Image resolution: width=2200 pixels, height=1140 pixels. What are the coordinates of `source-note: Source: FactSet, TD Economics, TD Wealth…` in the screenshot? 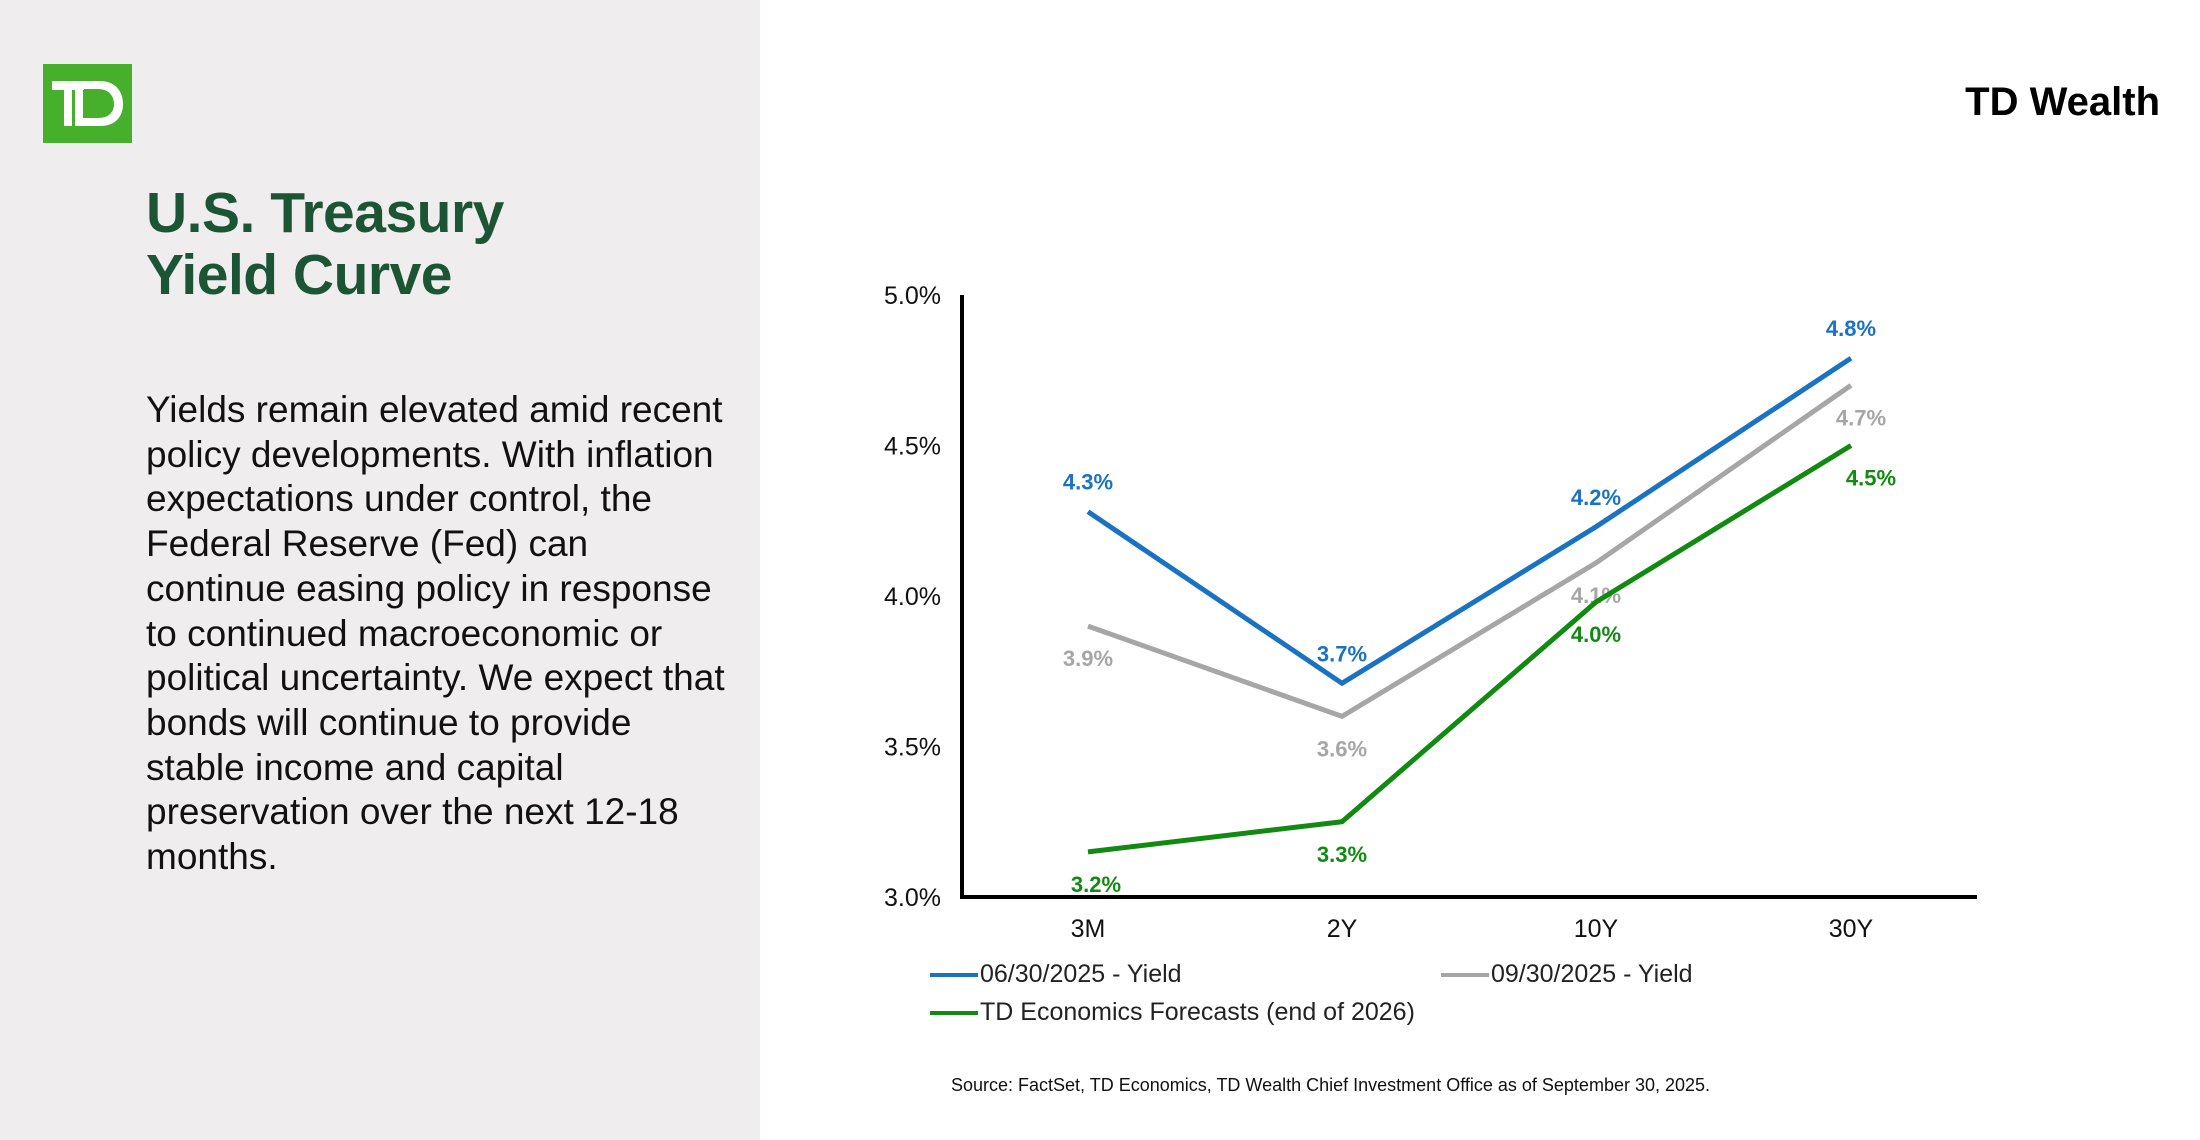 It's located at (1331, 1085).